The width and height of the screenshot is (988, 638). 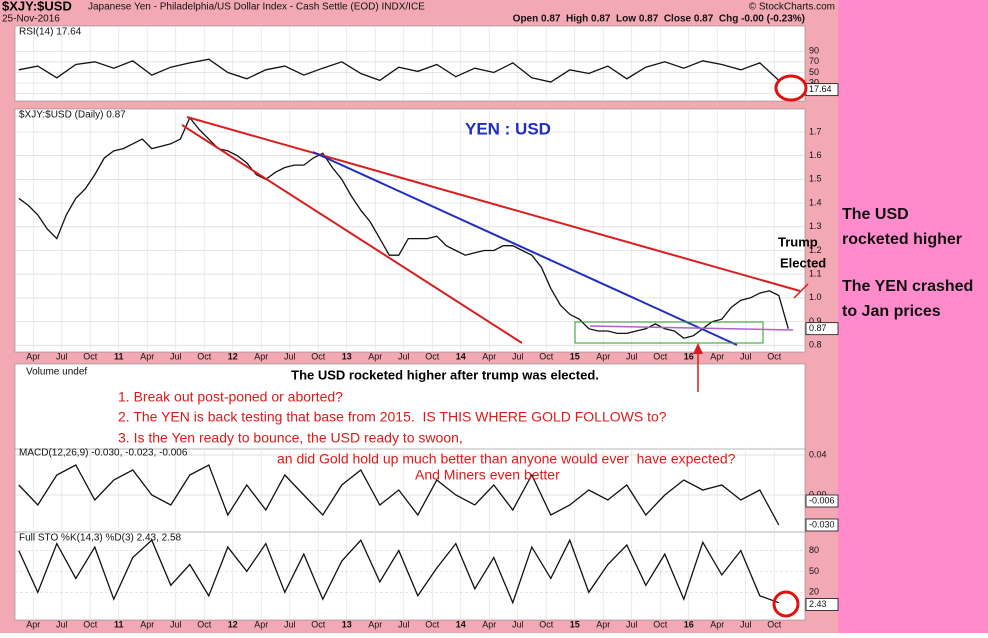 What do you see at coordinates (815, 250) in the screenshot?
I see `y-tick-label: 1.2` at bounding box center [815, 250].